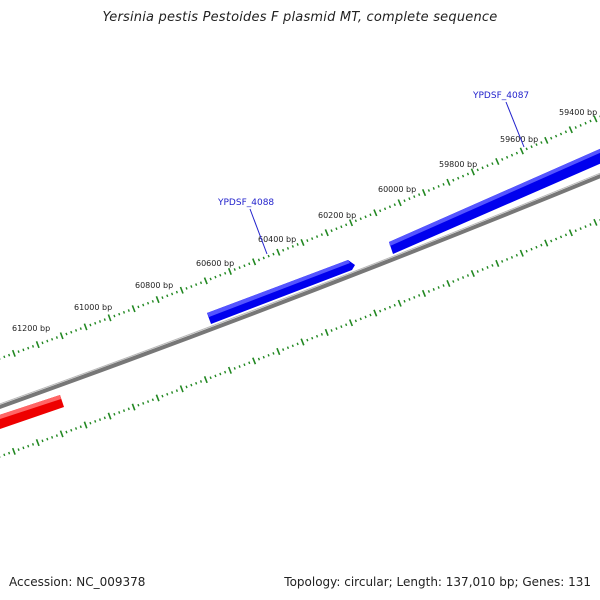 The width and height of the screenshot is (600, 600). I want to click on gene-label: YPDSF_4087, so click(500, 96).